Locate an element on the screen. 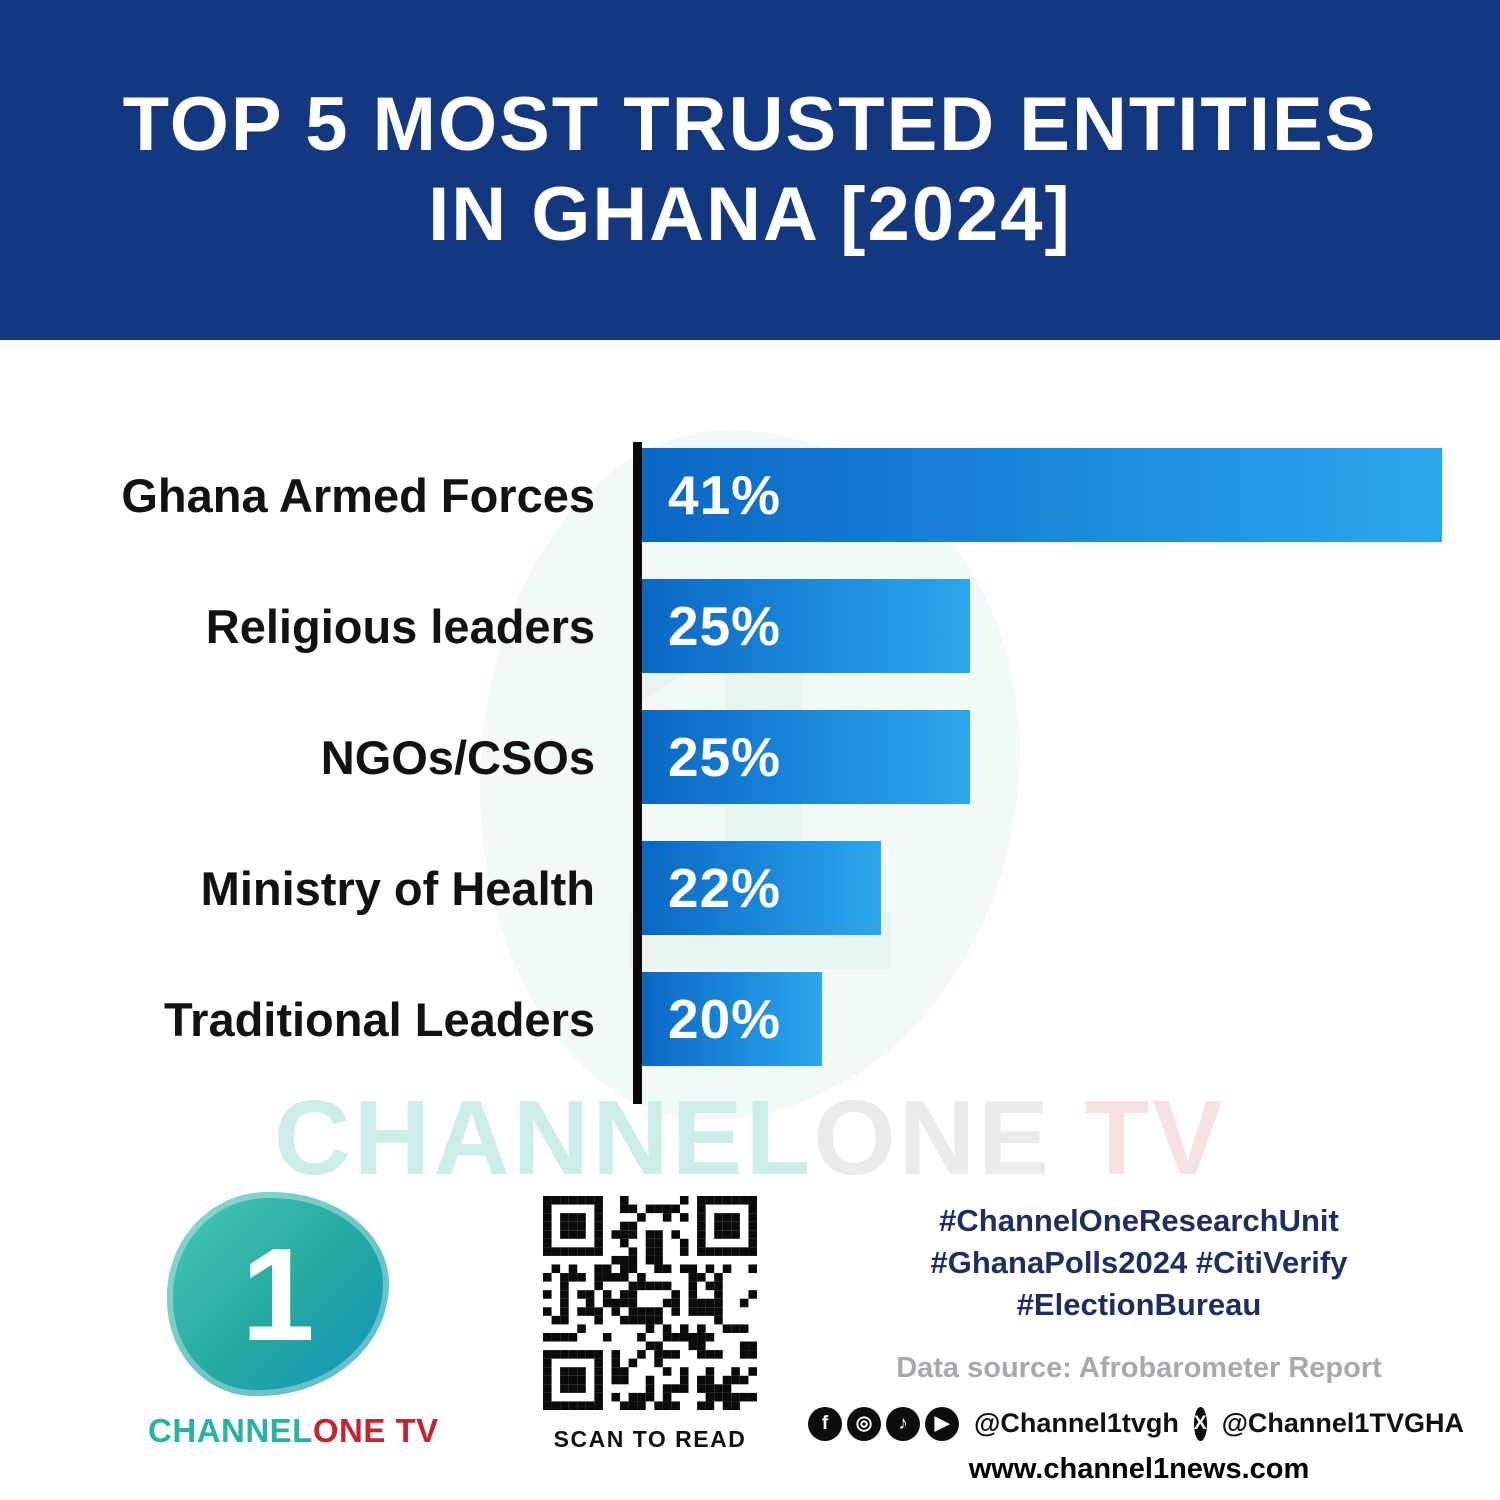 This screenshot has height=1500, width=1500. bar-label: Ministry of Health is located at coordinates (397, 888).